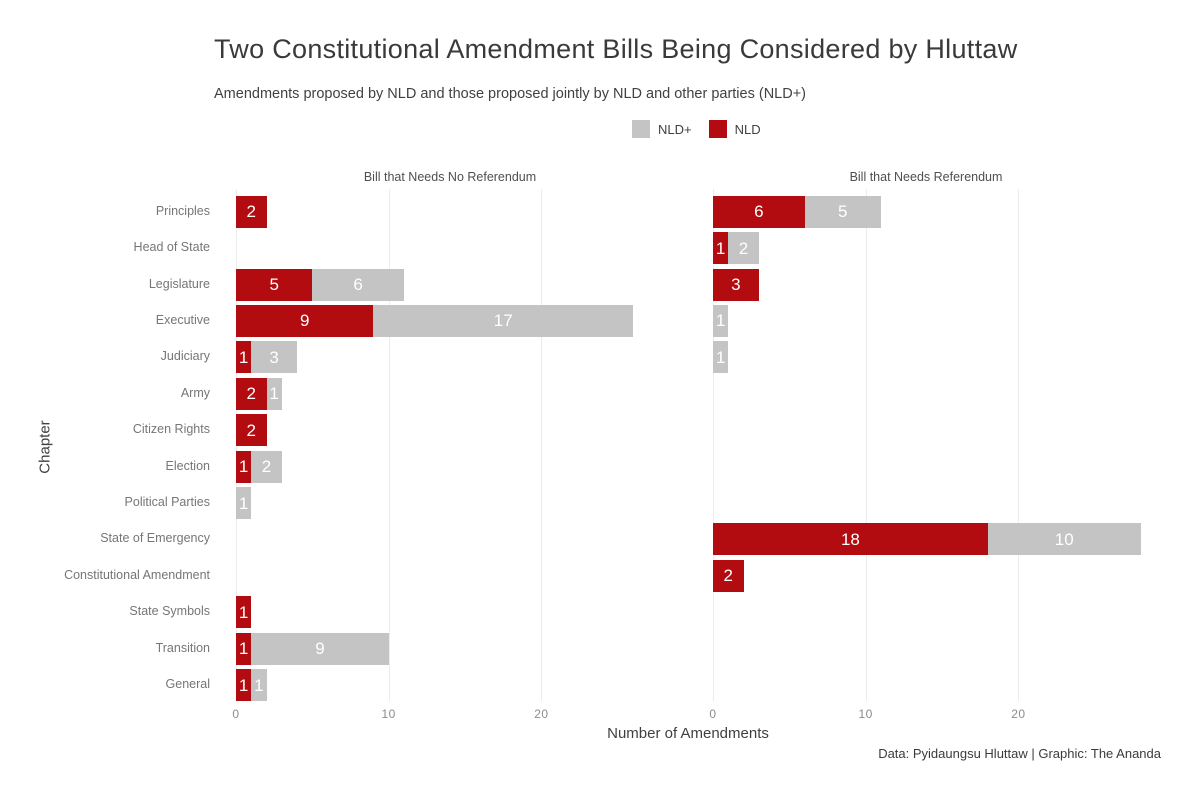 Image resolution: width=1200 pixels, height=800 pixels. Describe the element at coordinates (641, 129) in the screenshot. I see `legend-swatch-nld-plus` at that location.